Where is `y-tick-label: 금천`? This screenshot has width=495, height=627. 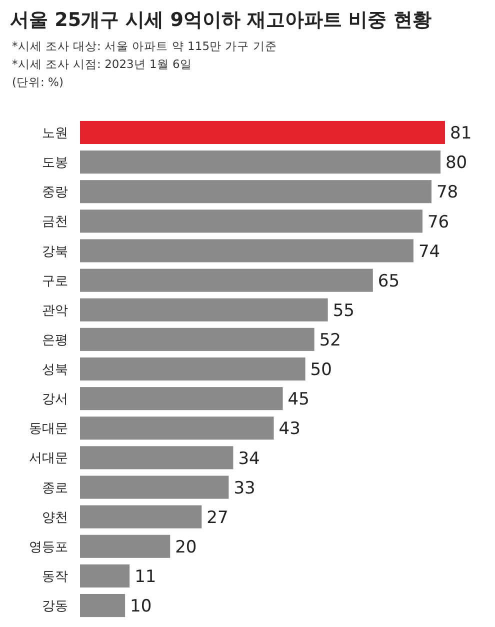
y-tick-label: 금천 is located at coordinates (55, 222).